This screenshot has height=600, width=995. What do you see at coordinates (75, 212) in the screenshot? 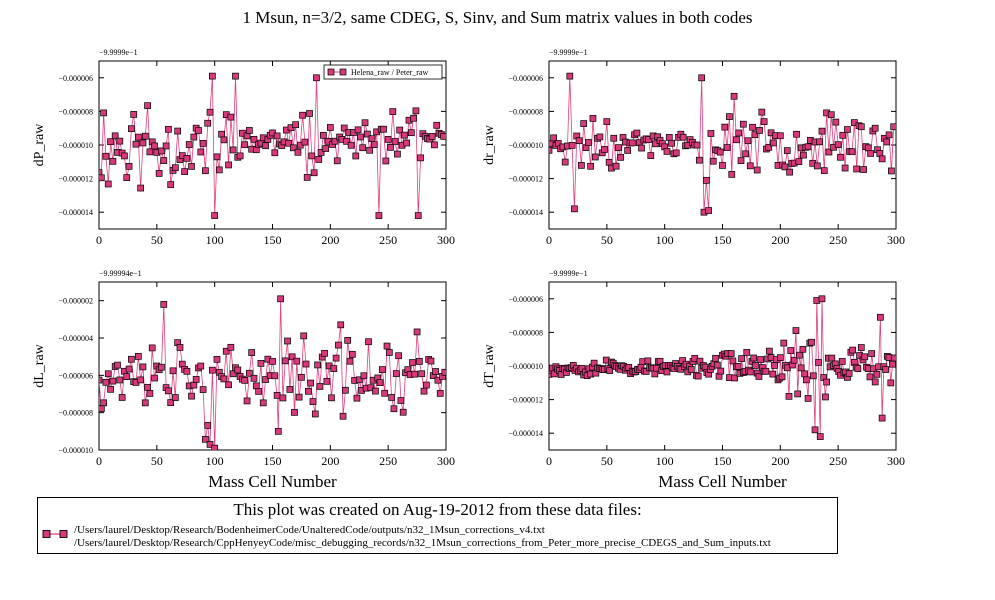
I see `y-tick-label: −0.000014` at bounding box center [75, 212].